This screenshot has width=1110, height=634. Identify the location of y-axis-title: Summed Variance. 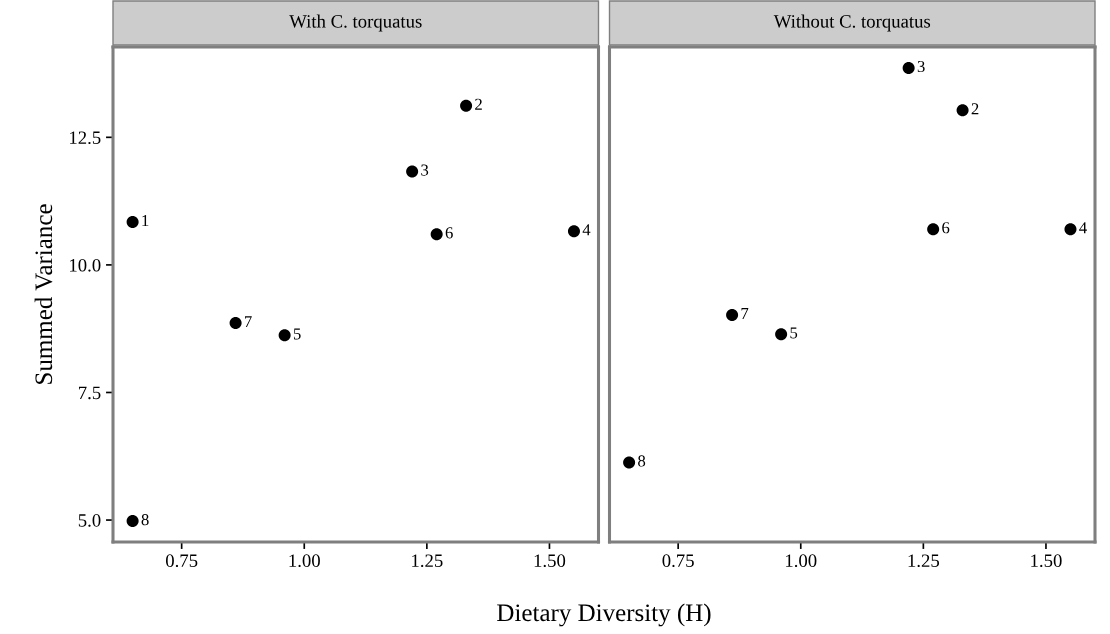
(43, 294).